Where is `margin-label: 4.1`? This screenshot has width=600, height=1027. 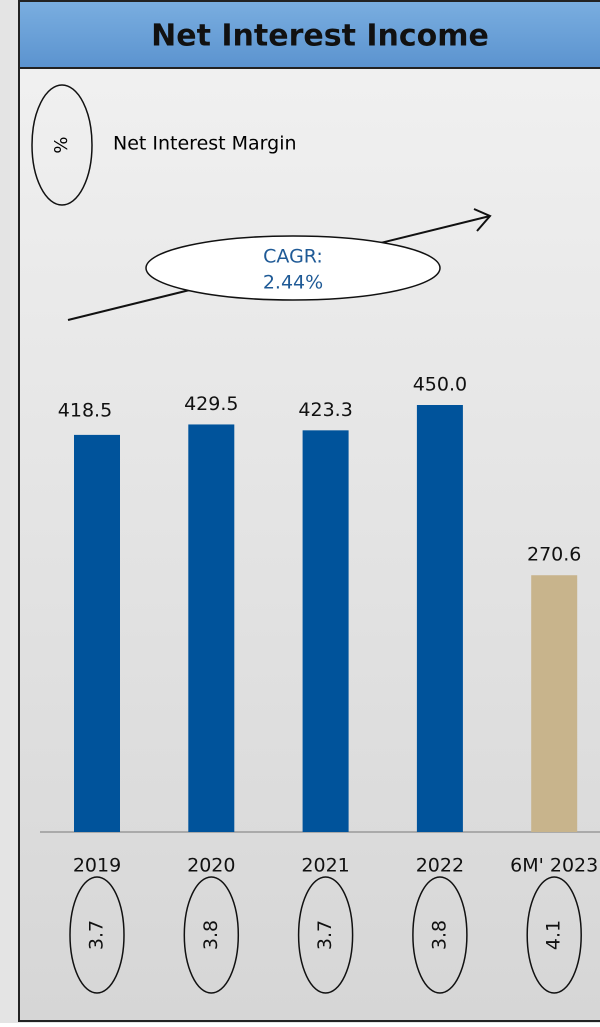
margin-label: 4.1 is located at coordinates (554, 935).